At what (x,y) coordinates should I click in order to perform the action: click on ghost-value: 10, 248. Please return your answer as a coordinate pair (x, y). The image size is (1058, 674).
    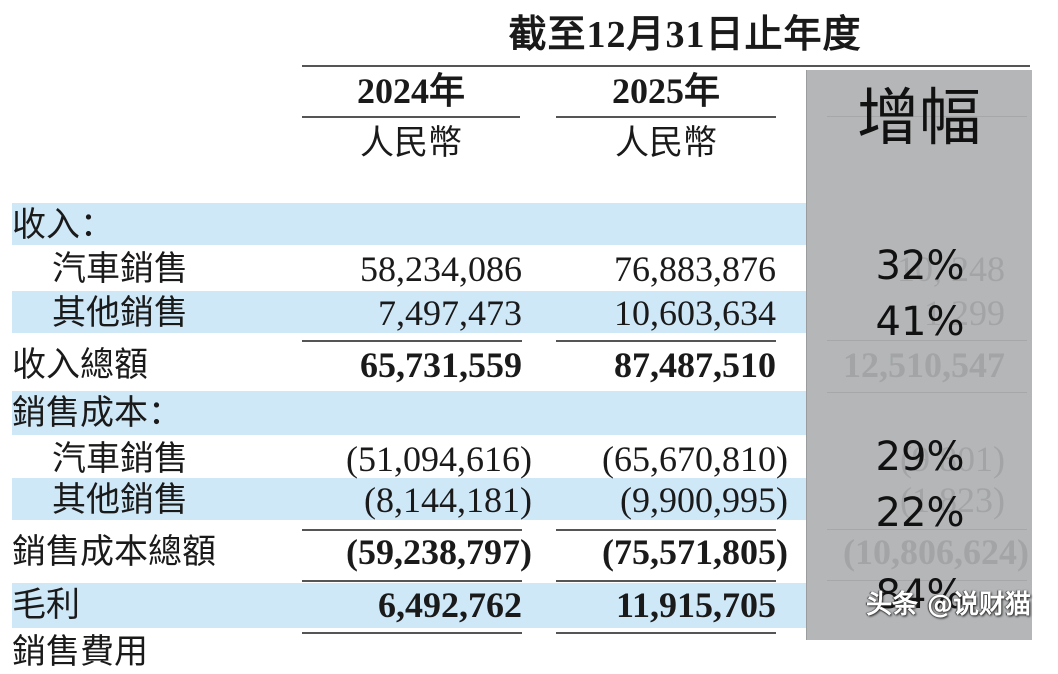
    Looking at the image, I should click on (951, 269).